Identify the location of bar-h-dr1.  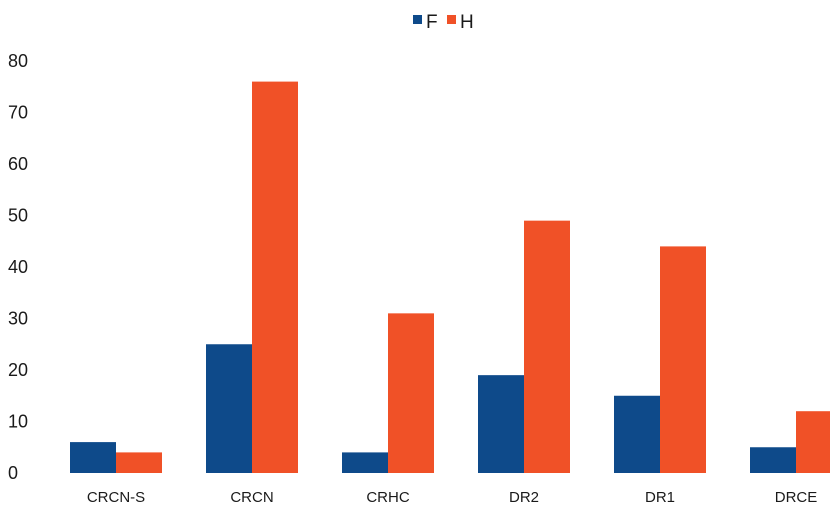
(683, 359).